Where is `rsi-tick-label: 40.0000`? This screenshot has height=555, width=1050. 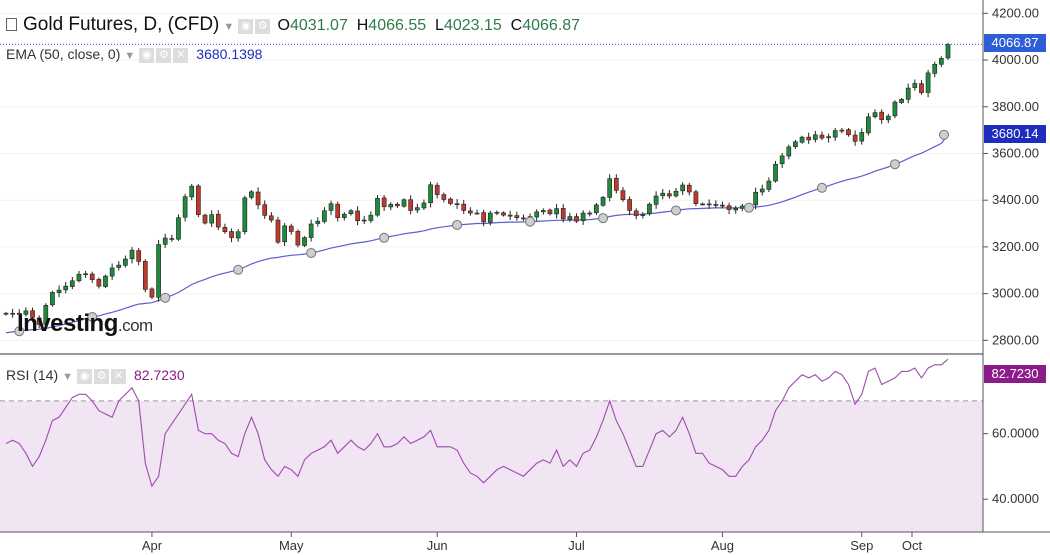 rsi-tick-label: 40.0000 is located at coordinates (1015, 498).